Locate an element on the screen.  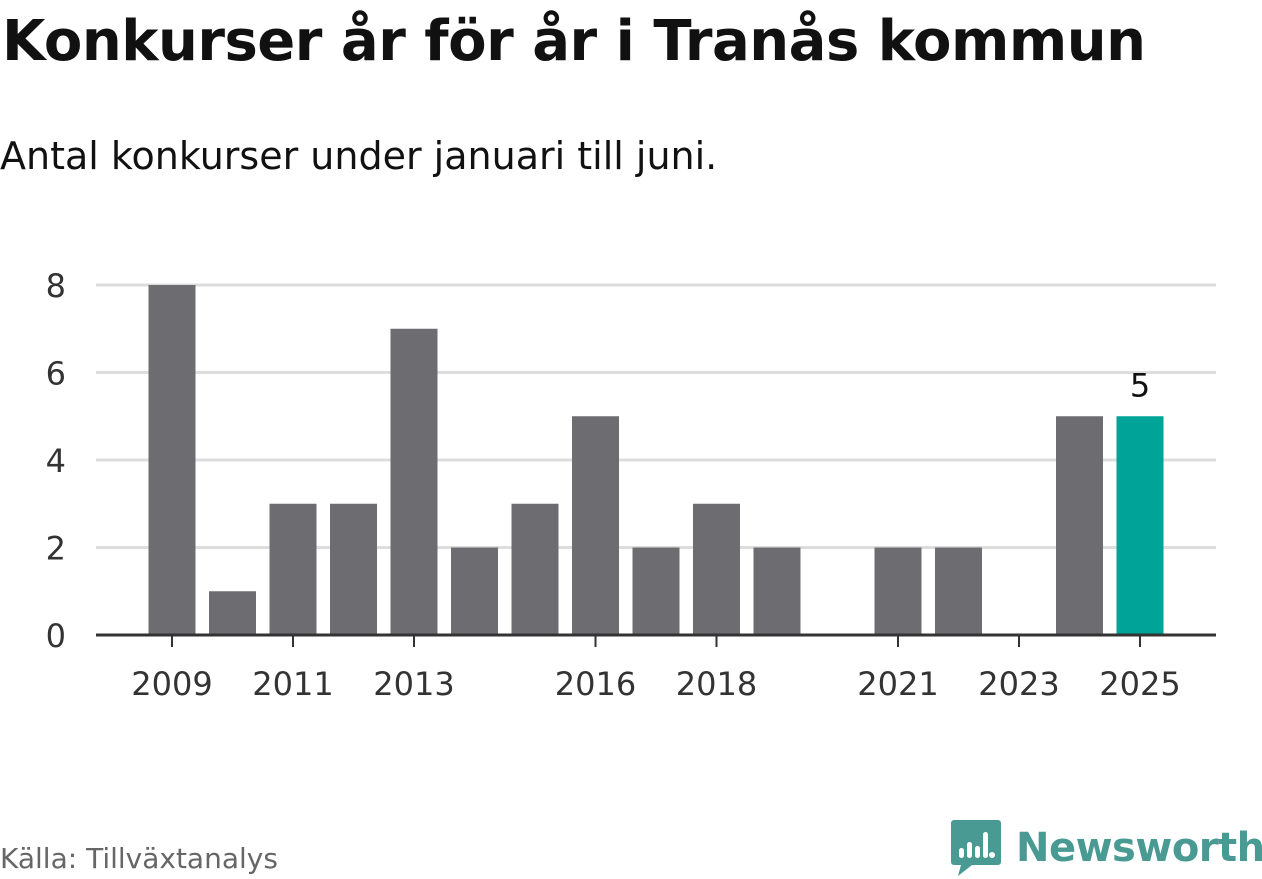
bar-2014 is located at coordinates (474, 591).